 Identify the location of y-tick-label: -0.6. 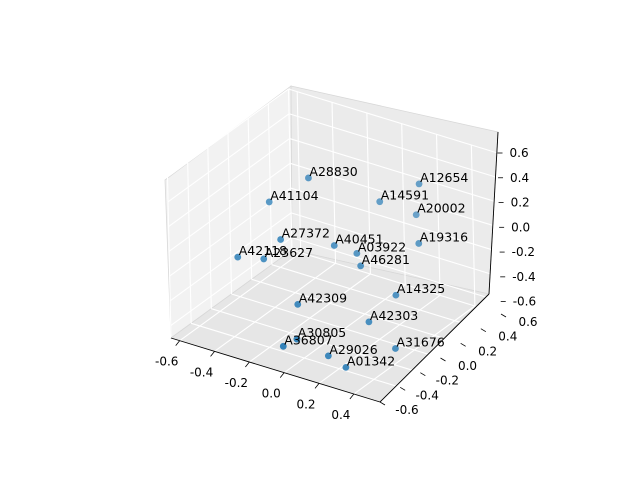
(406, 410).